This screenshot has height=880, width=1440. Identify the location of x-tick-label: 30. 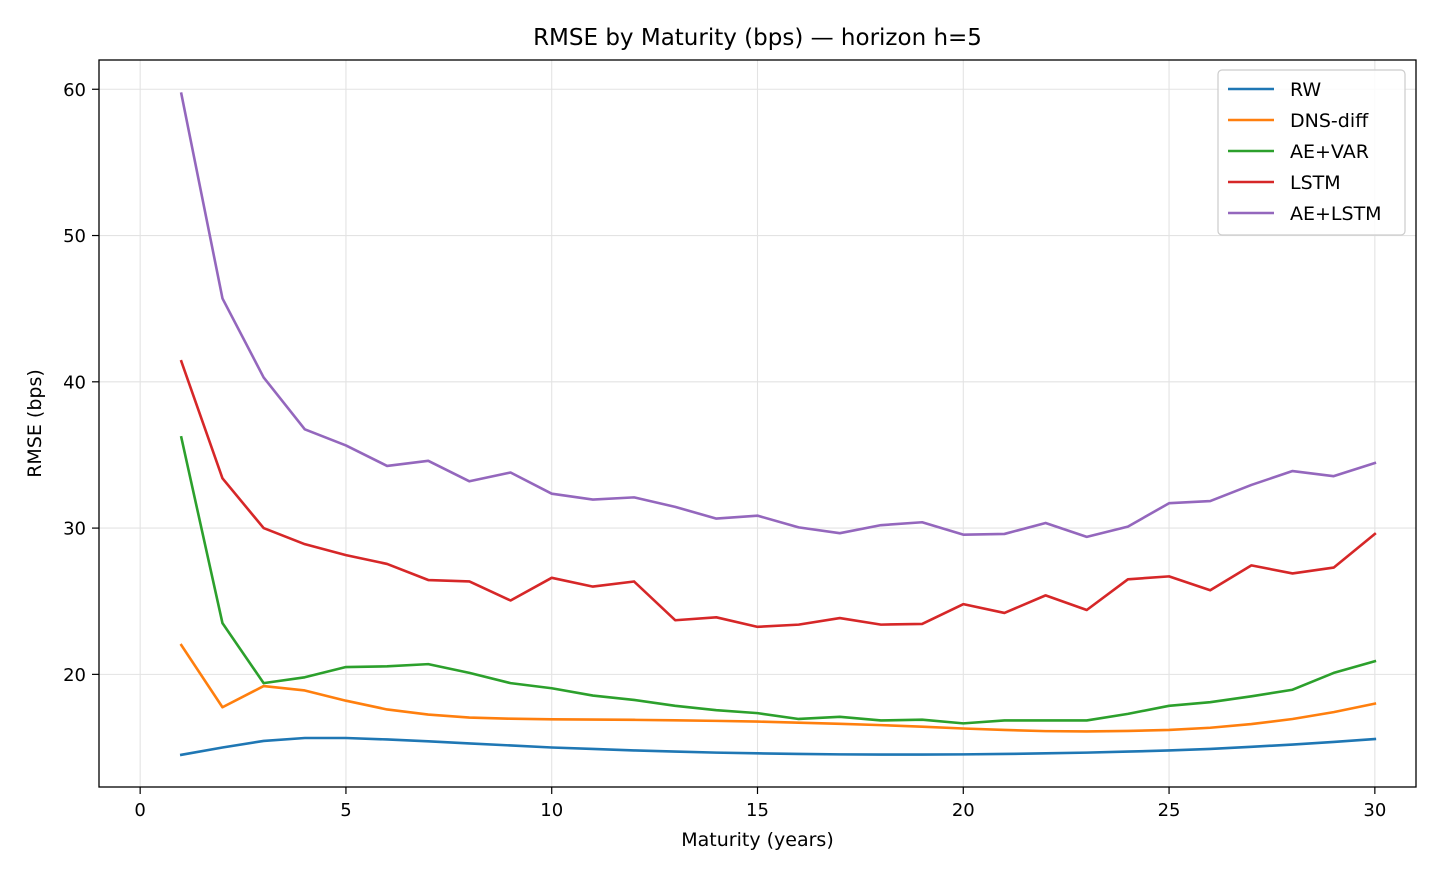
(1374, 810).